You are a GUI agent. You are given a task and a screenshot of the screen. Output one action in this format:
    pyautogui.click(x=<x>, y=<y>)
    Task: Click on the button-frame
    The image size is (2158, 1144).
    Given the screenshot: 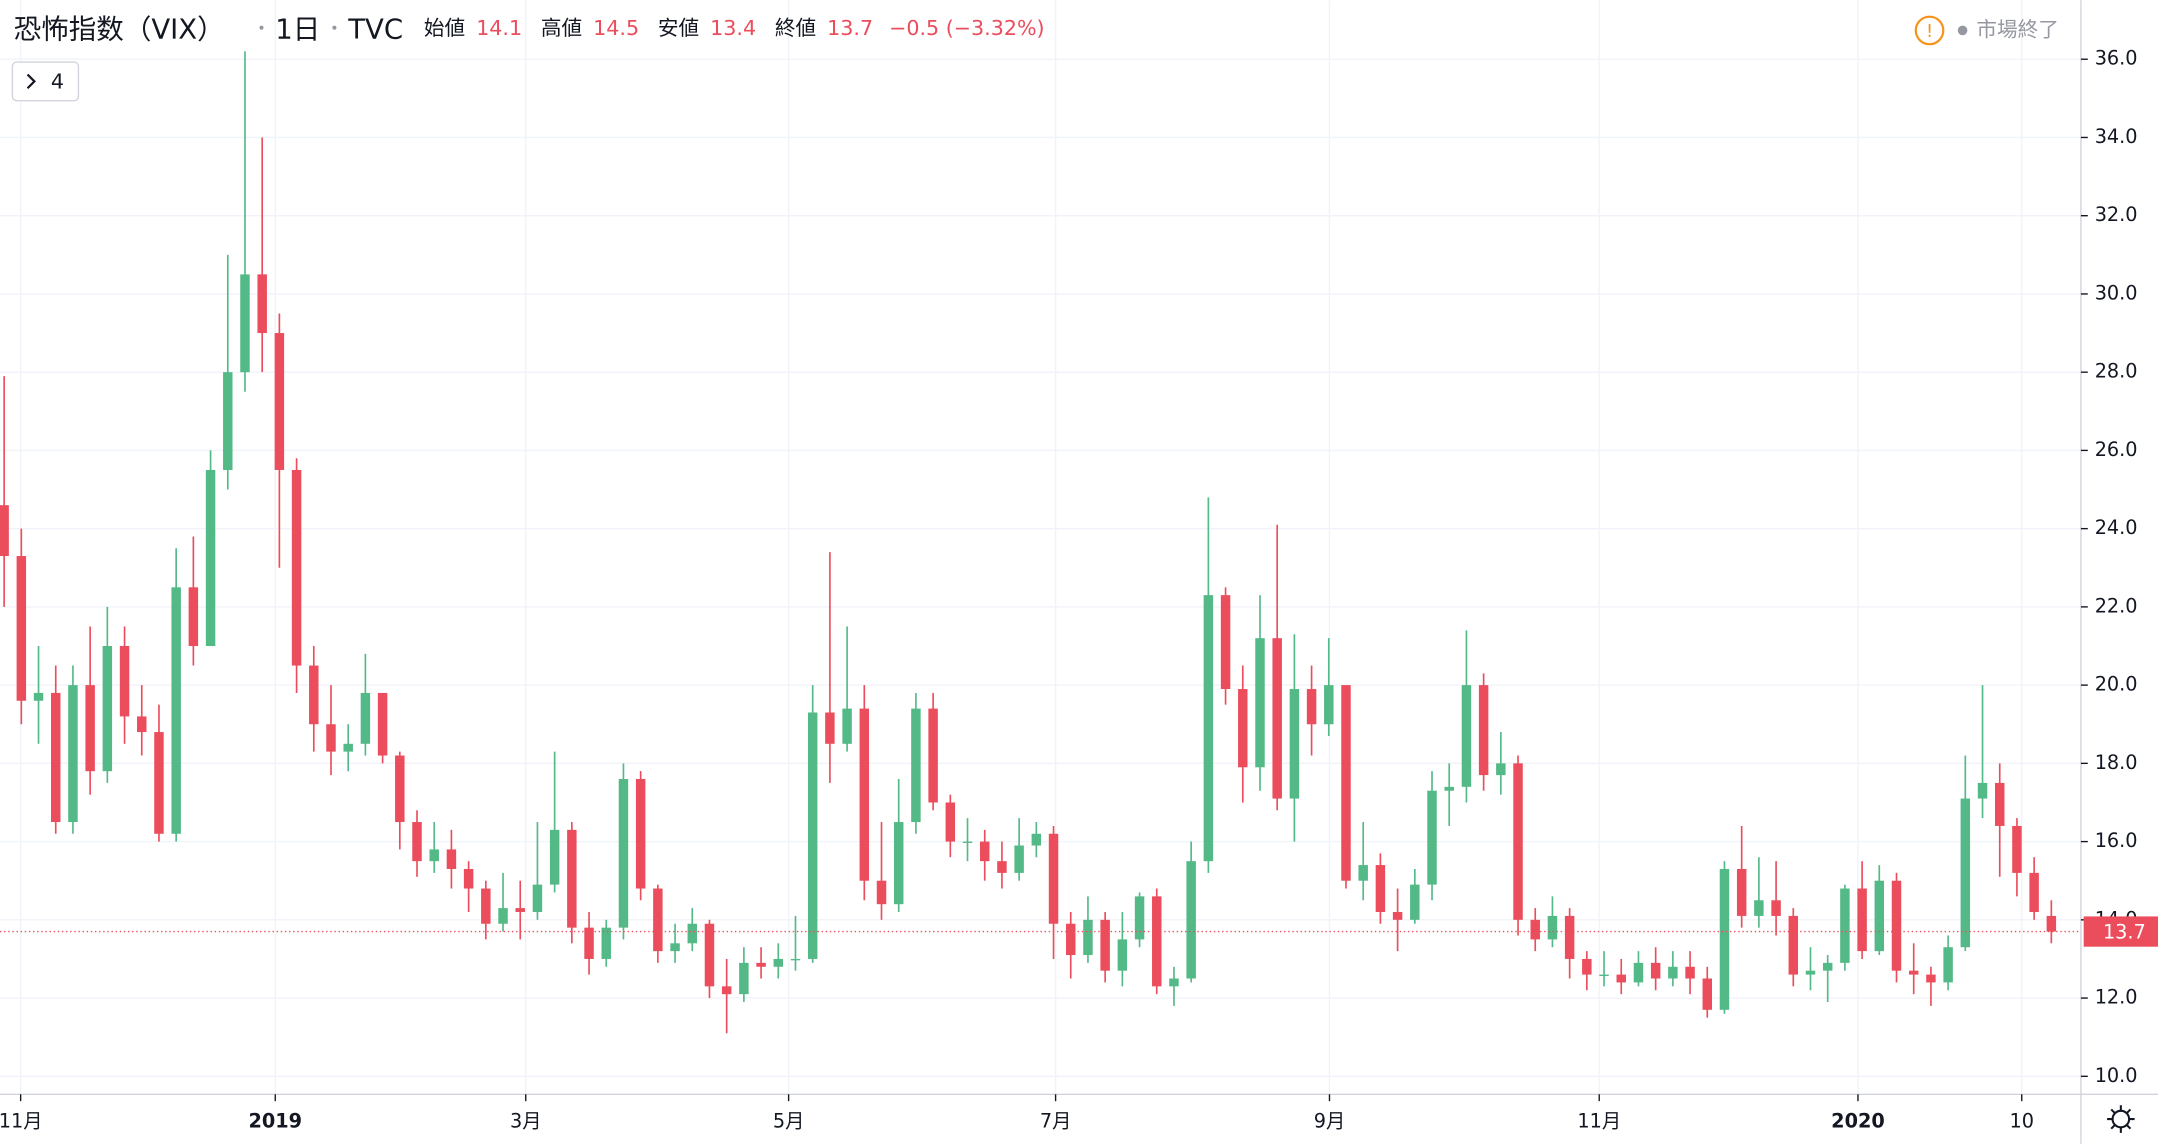 What is the action you would take?
    pyautogui.click(x=45, y=81)
    